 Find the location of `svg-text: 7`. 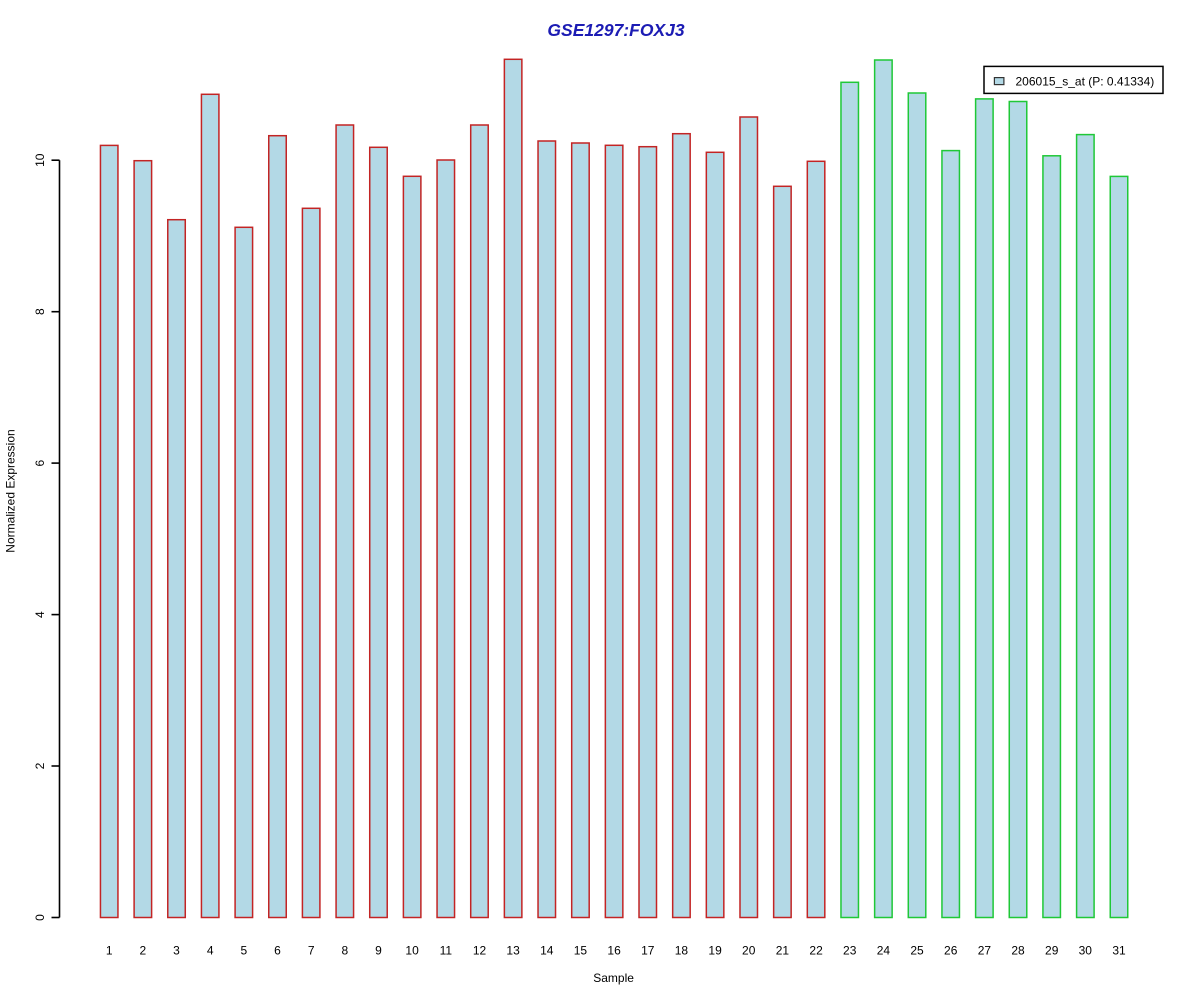

svg-text: 7 is located at coordinates (311, 951).